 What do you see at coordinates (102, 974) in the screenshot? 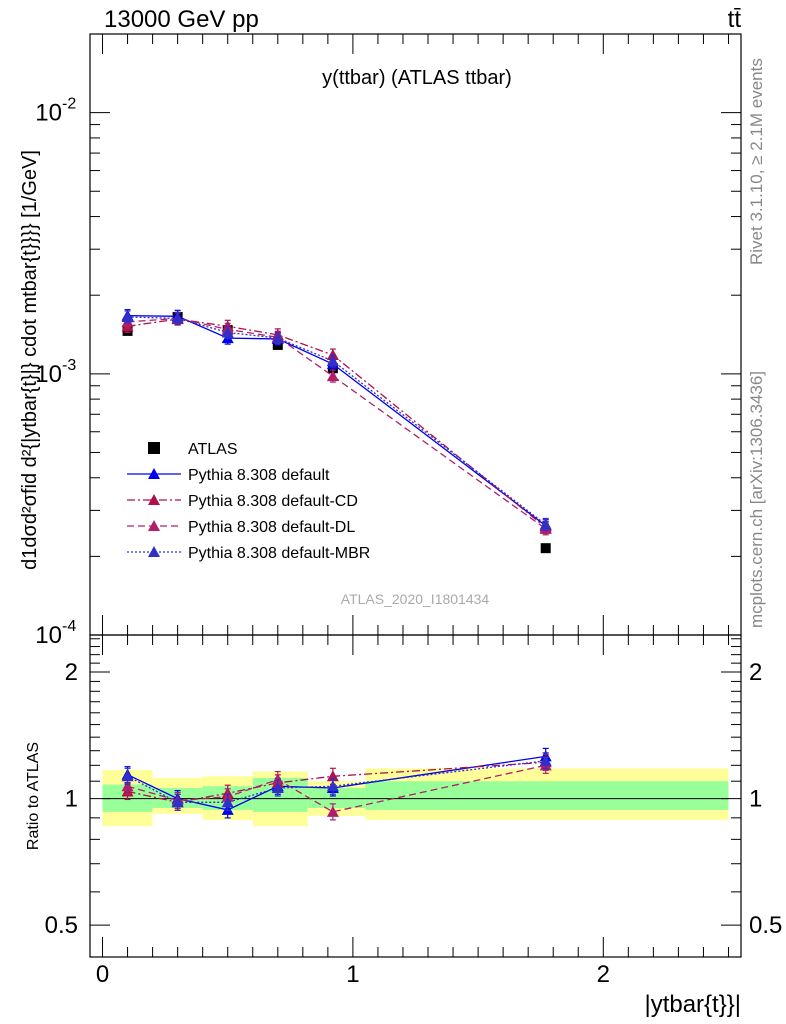
I see `xtick-label-0: 0` at bounding box center [102, 974].